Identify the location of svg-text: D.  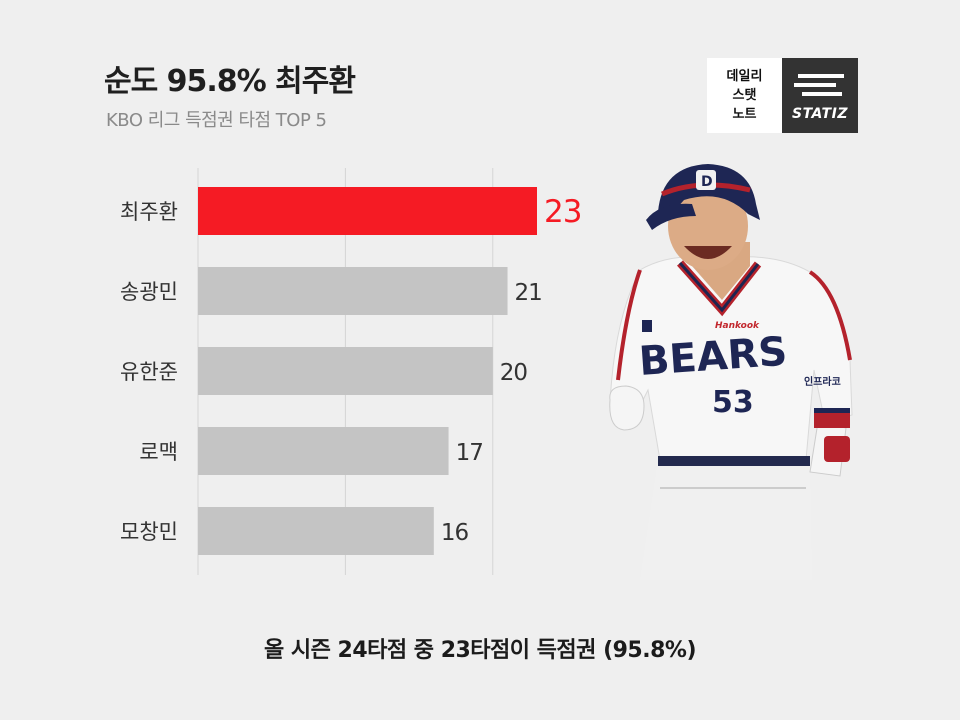
(707, 182).